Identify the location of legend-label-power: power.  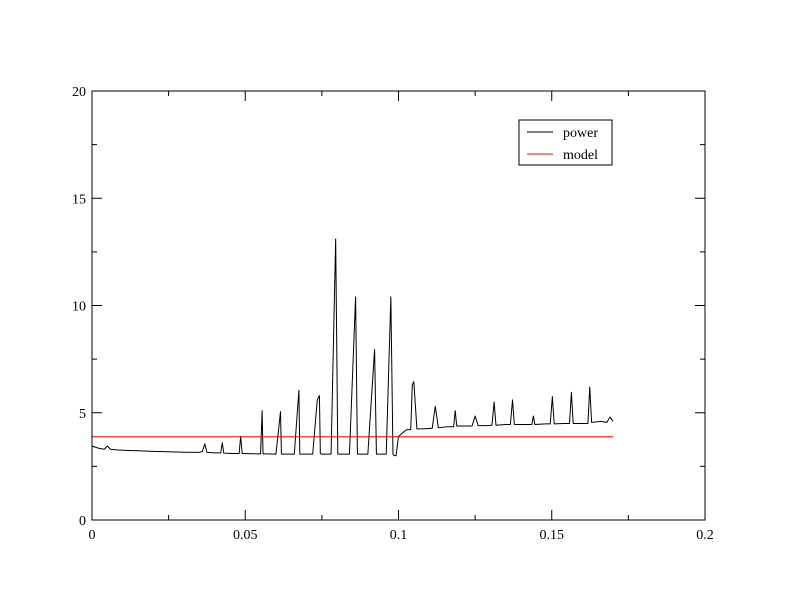
(580, 133).